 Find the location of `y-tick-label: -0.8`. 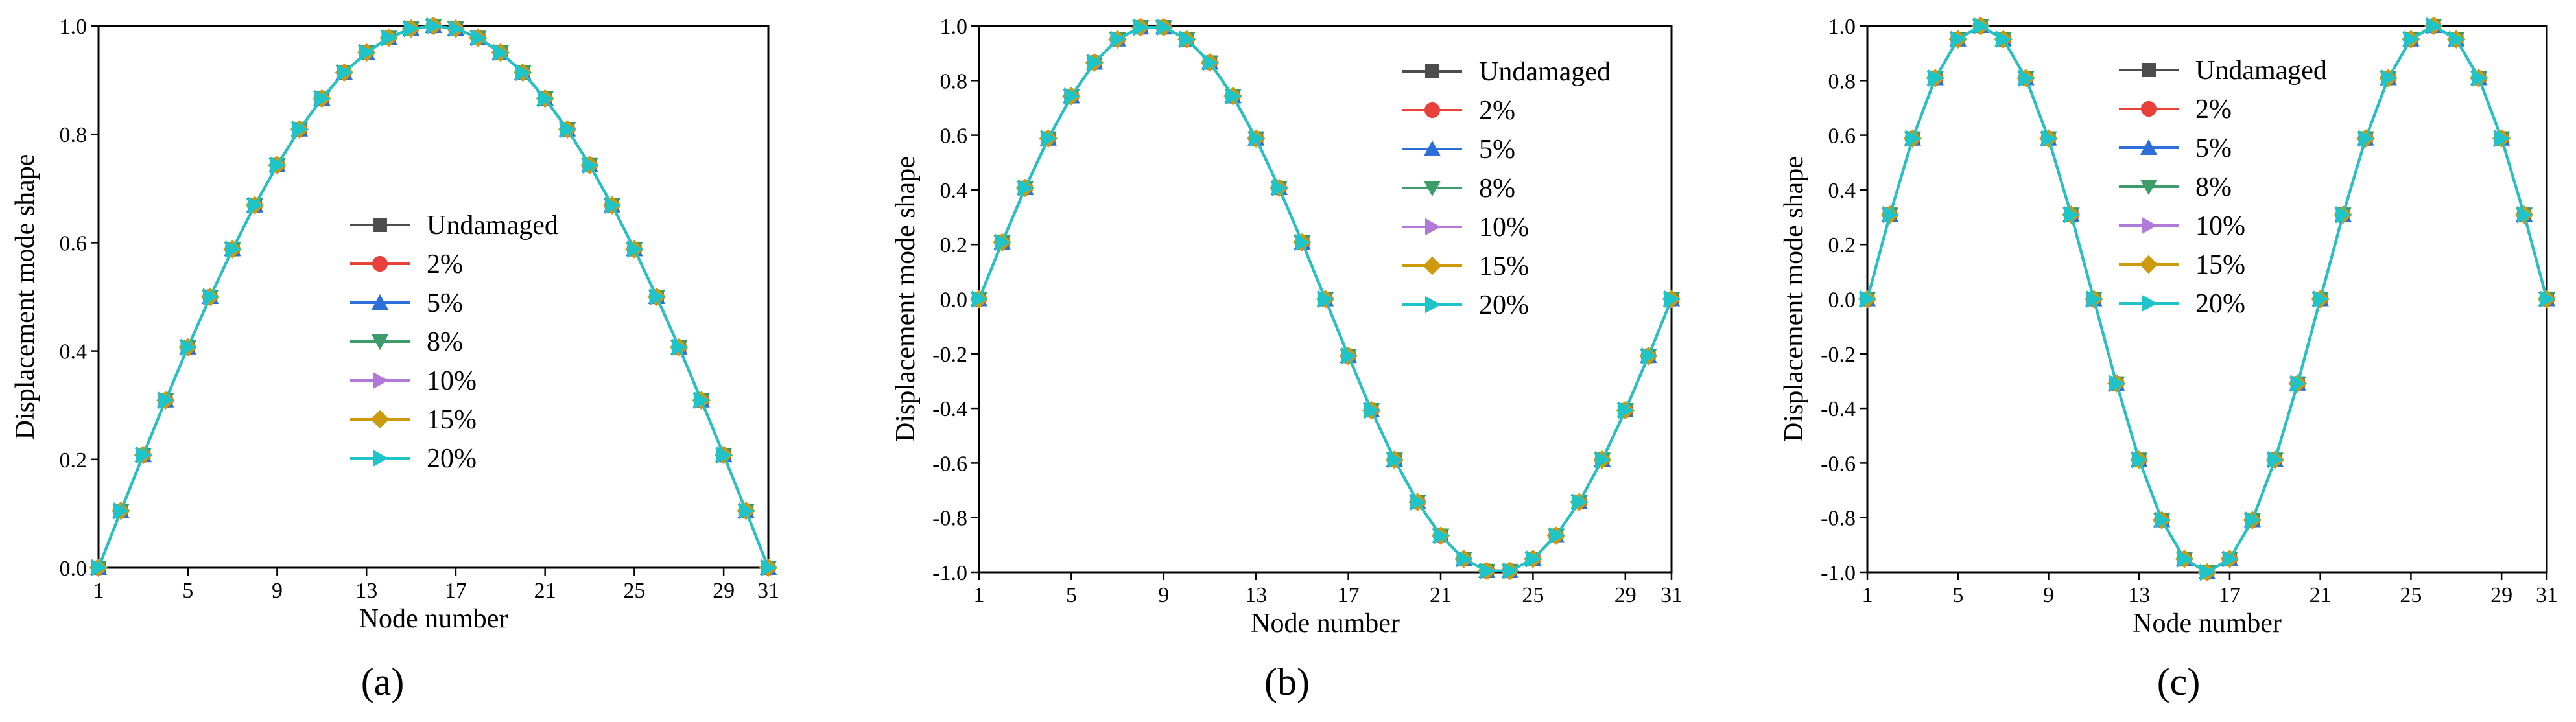

y-tick-label: -0.8 is located at coordinates (1839, 519).